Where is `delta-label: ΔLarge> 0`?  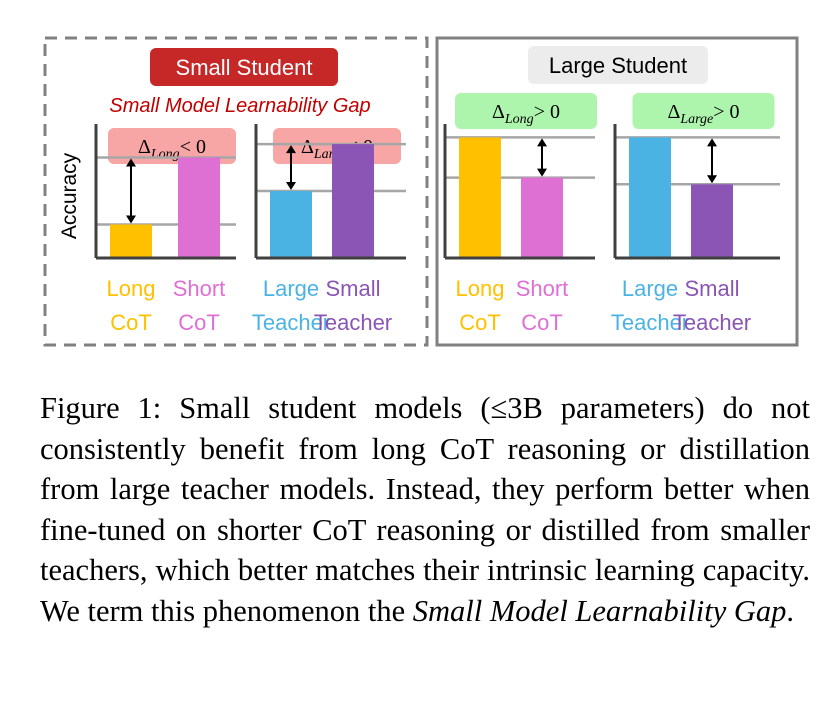
delta-label: ΔLarge> 0 is located at coordinates (703, 114).